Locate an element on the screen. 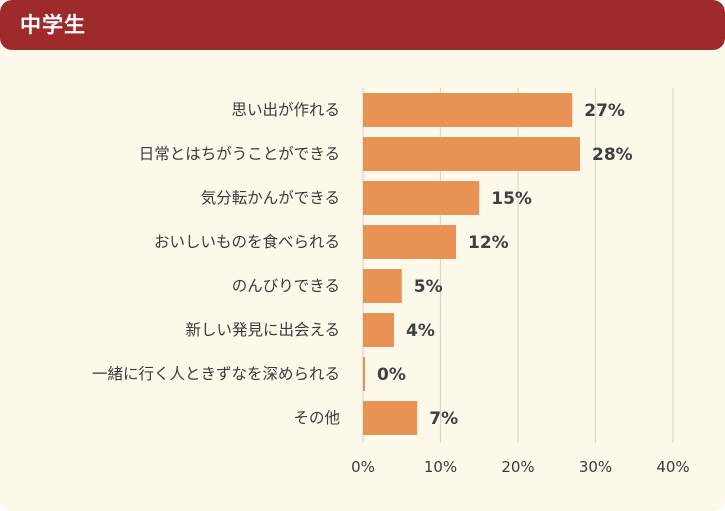  value-label: 27% is located at coordinates (604, 111).